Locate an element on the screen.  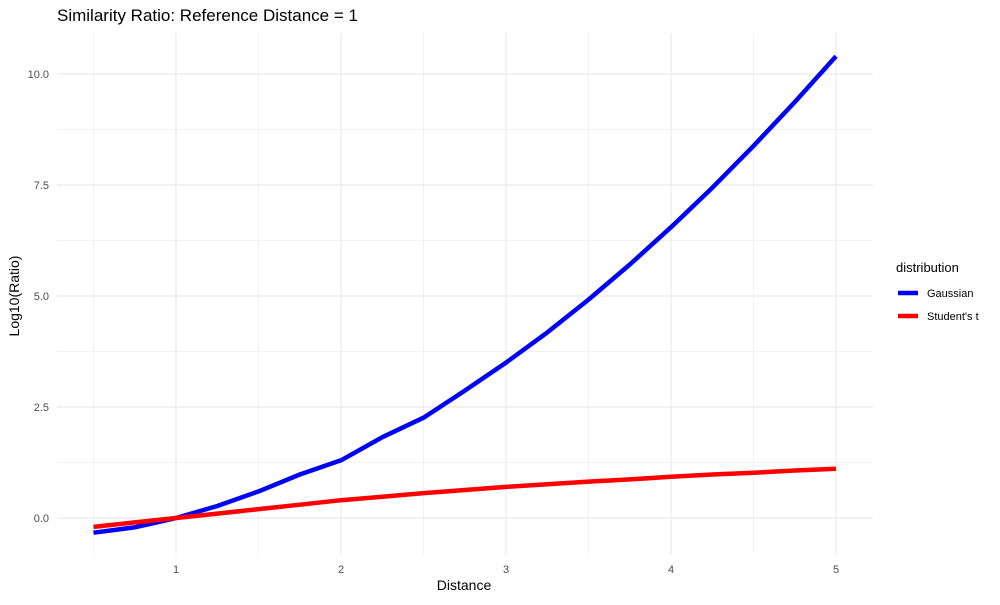
y-tick-label: 0.0 is located at coordinates (41, 519).